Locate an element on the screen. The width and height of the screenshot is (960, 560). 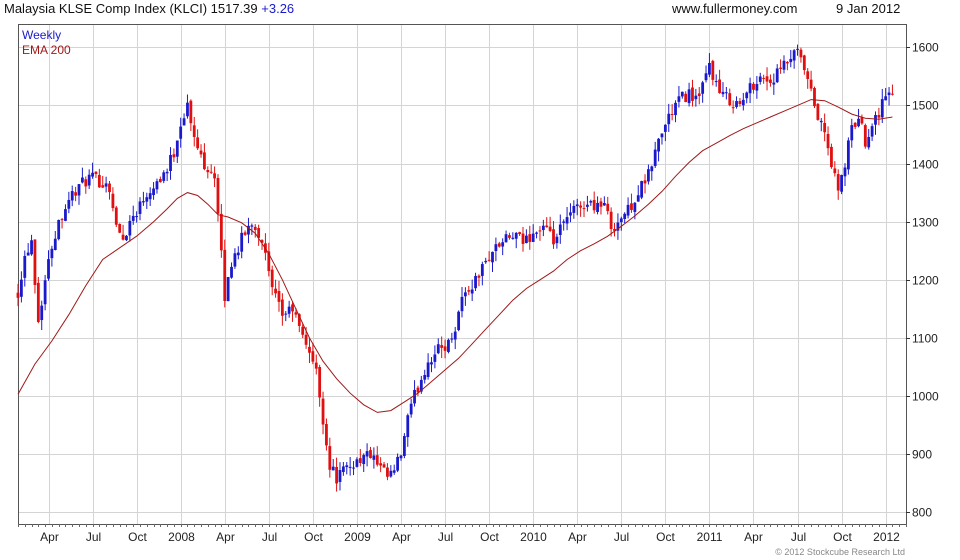
y-tick-label: 1500 is located at coordinates (925, 106).